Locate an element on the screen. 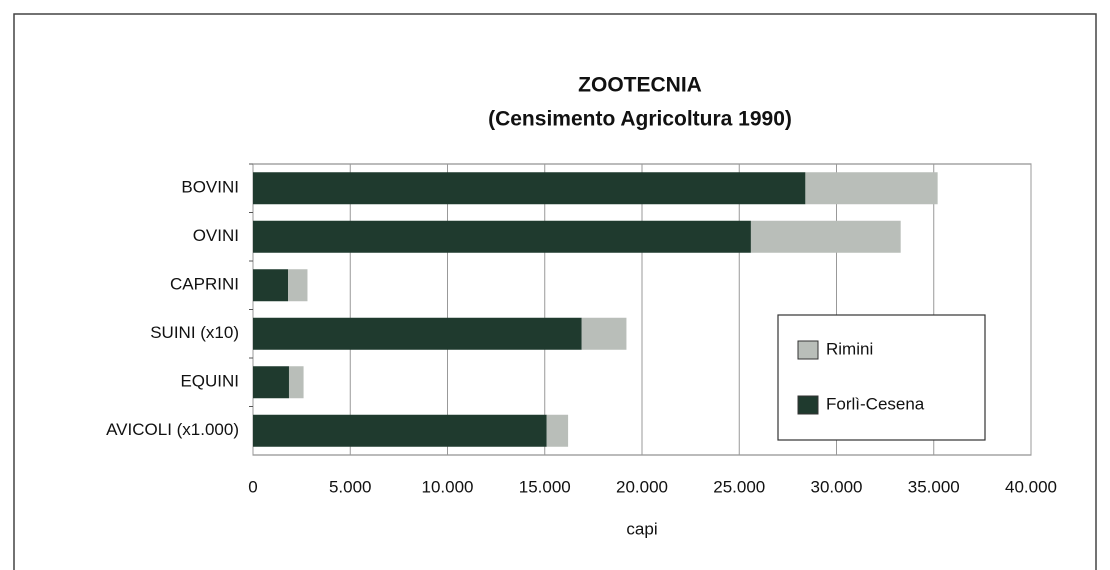 The width and height of the screenshot is (1110, 570). x-tick-label: 5.000 is located at coordinates (350, 486).